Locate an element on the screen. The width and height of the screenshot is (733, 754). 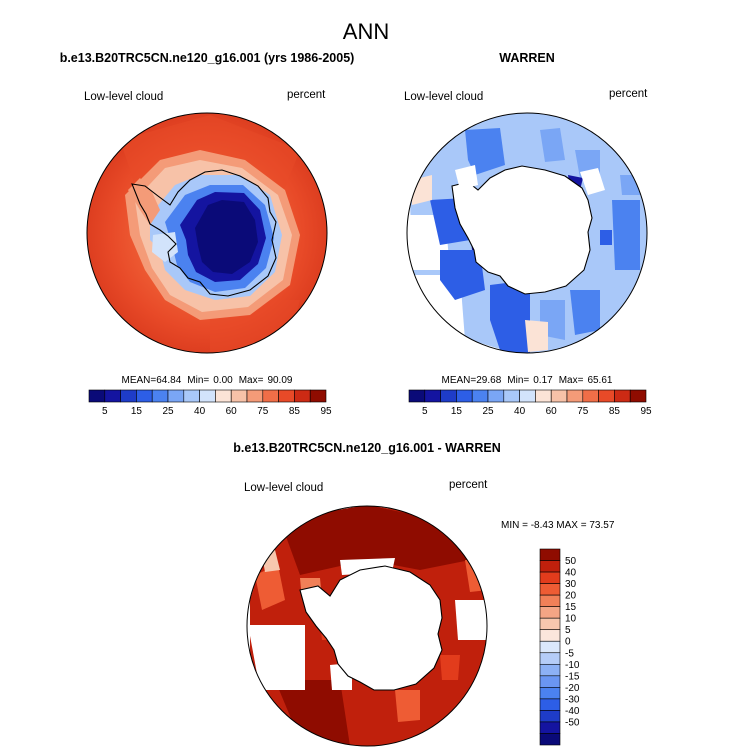
panel-warren-colorbar-tick-label: 85 is located at coordinates (615, 411).